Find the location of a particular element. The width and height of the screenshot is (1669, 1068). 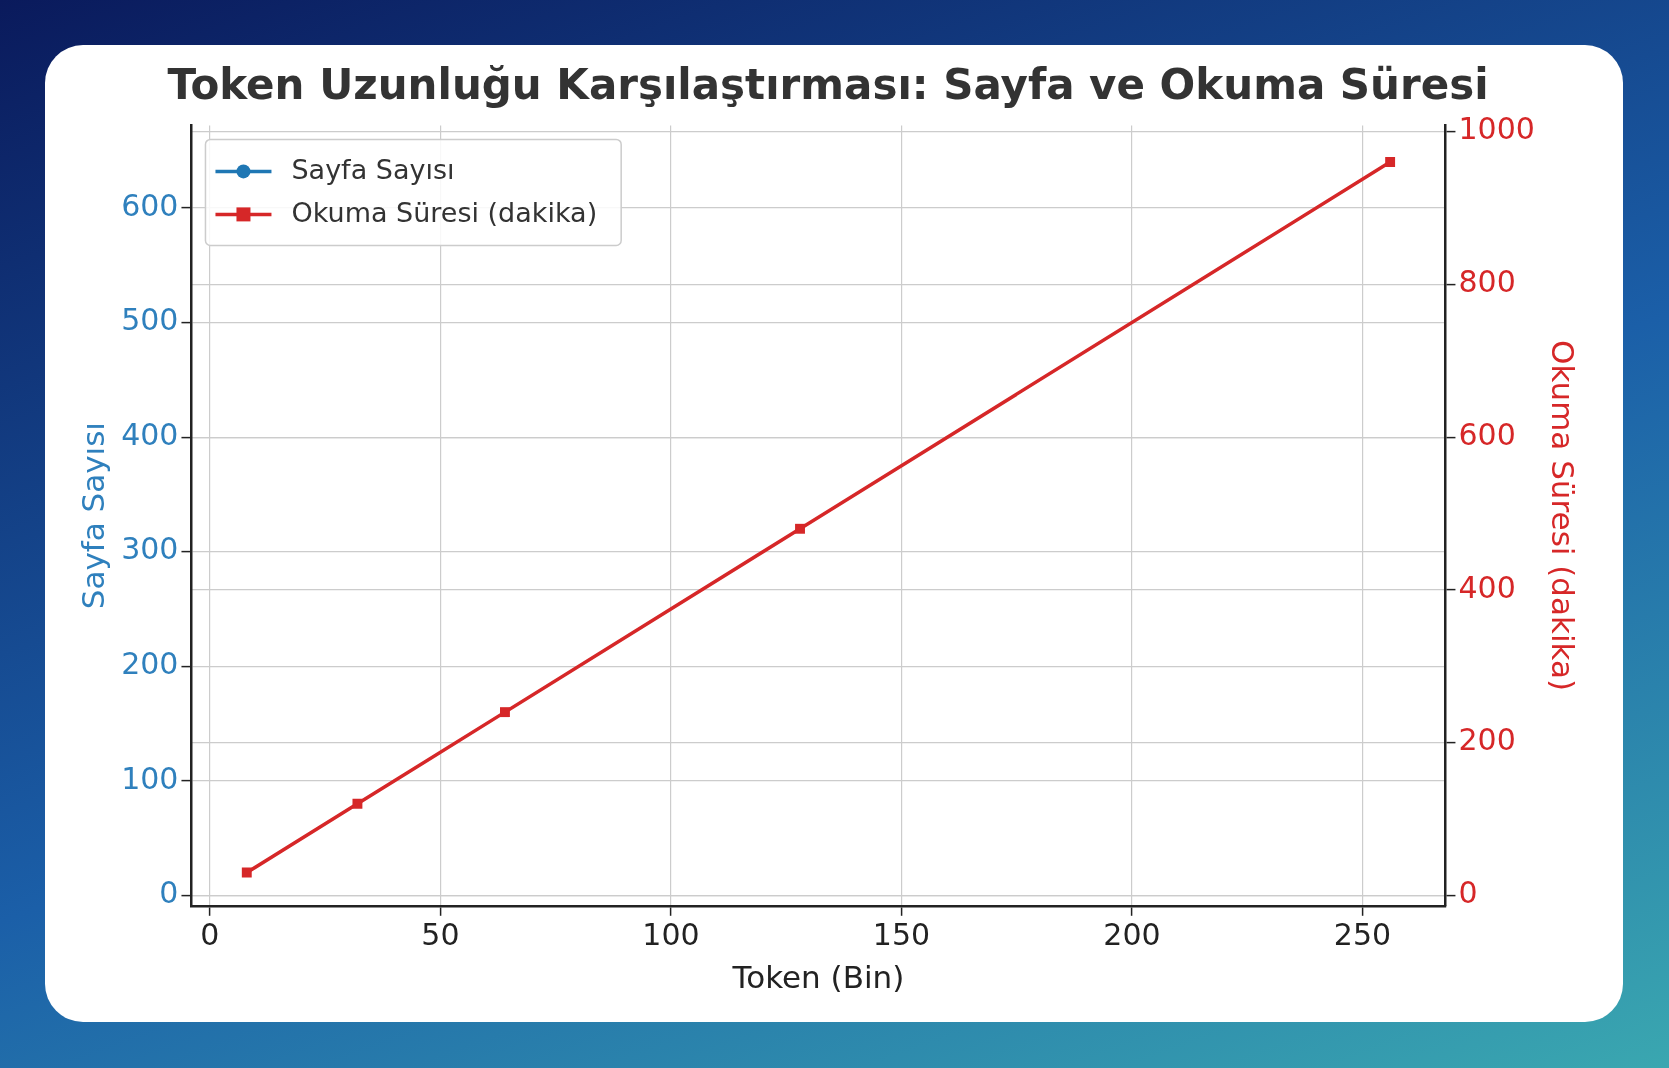

y2-tick-label: 800 is located at coordinates (1487, 282).